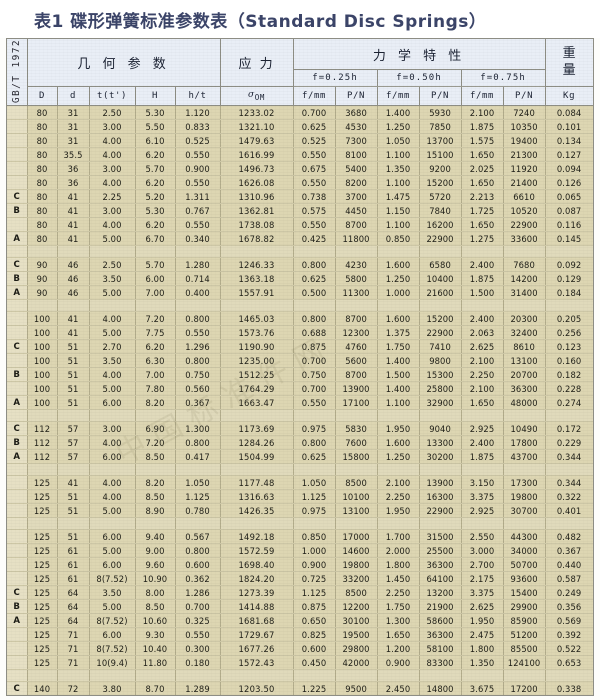  I want to click on cell-t: 4.00, so click(112, 155).